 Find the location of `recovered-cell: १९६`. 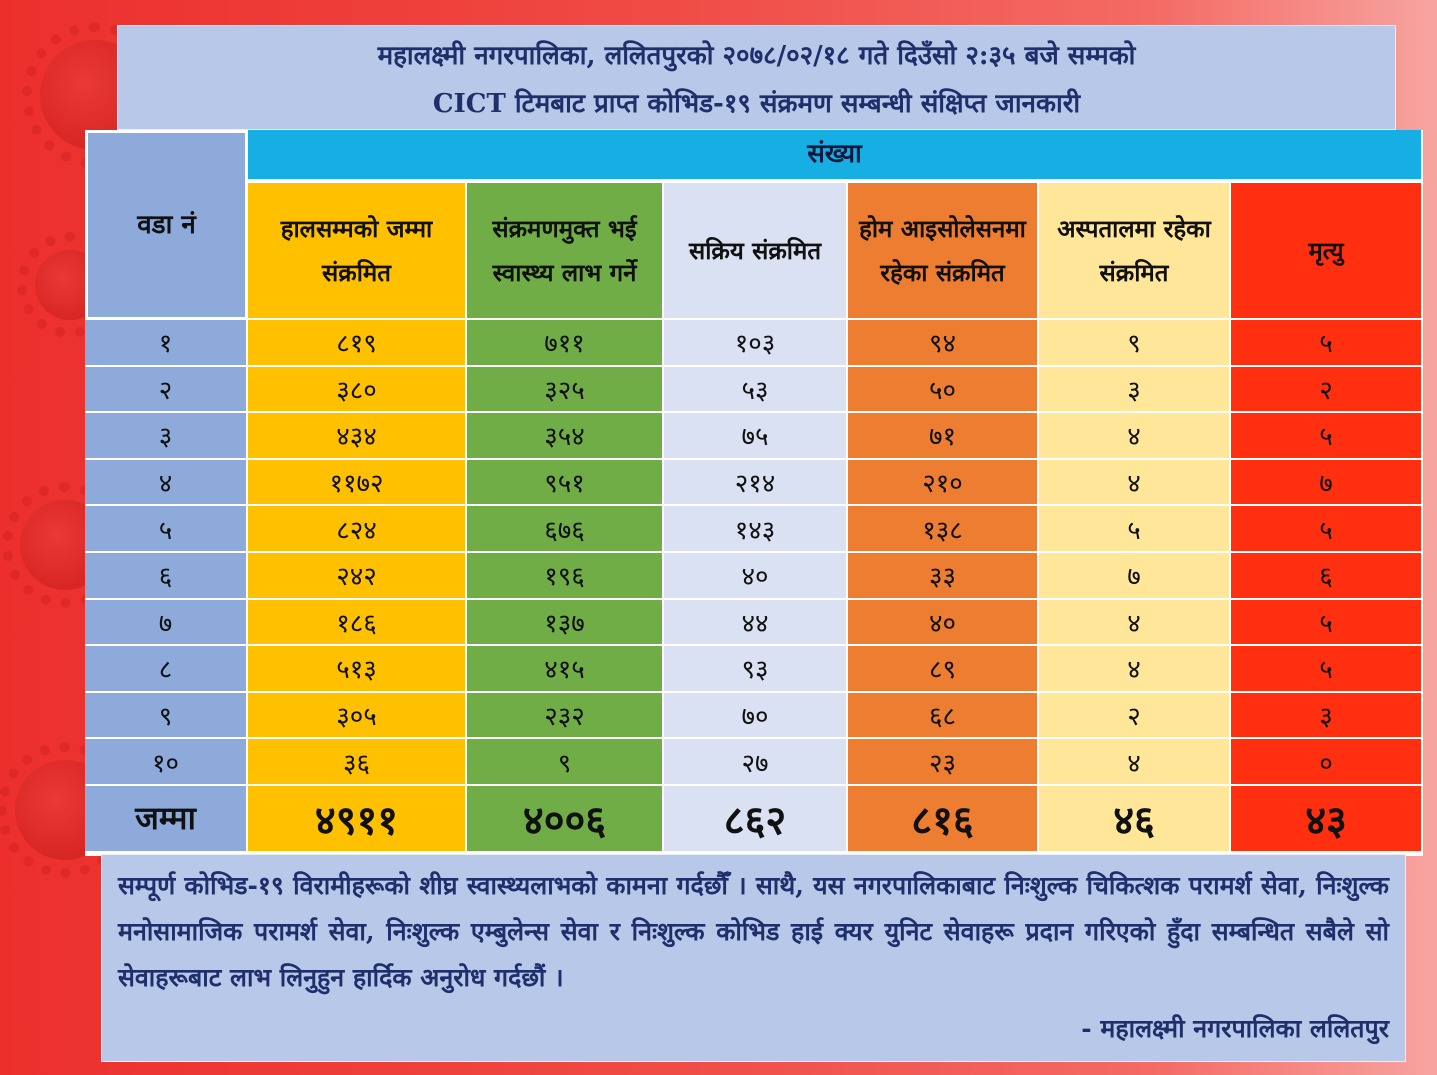

recovered-cell: १९६ is located at coordinates (565, 576).